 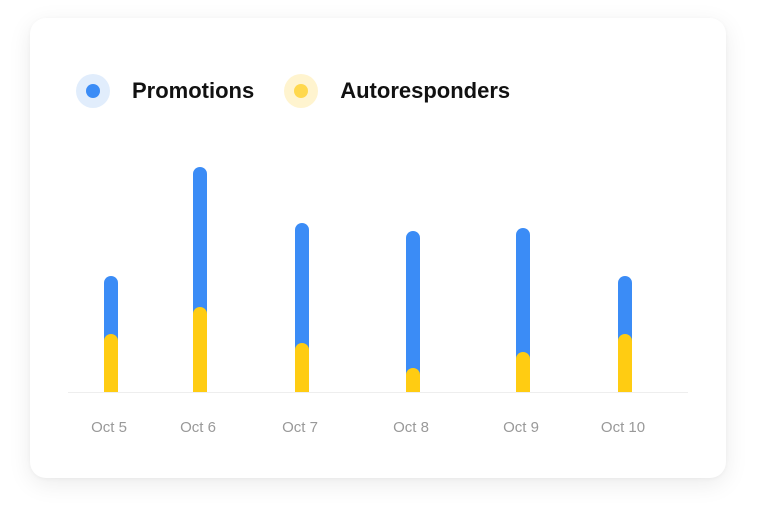 I want to click on x-tick-label: Oct 8, so click(x=411, y=427).